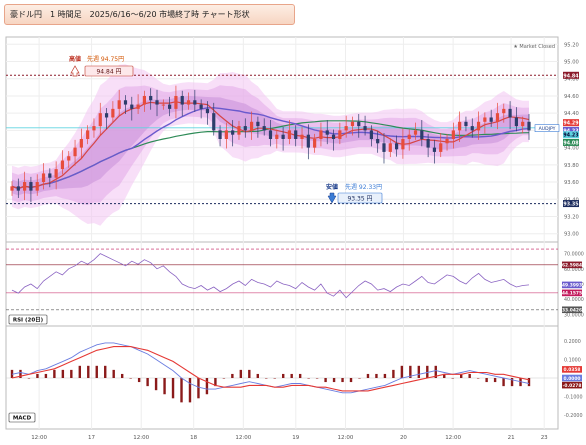  I want to click on low-arrow-icon, so click(332, 198).